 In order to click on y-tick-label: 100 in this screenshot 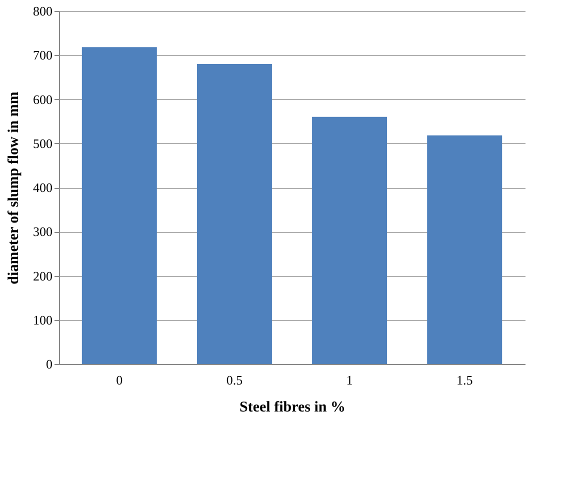, I will do `click(42, 320)`.